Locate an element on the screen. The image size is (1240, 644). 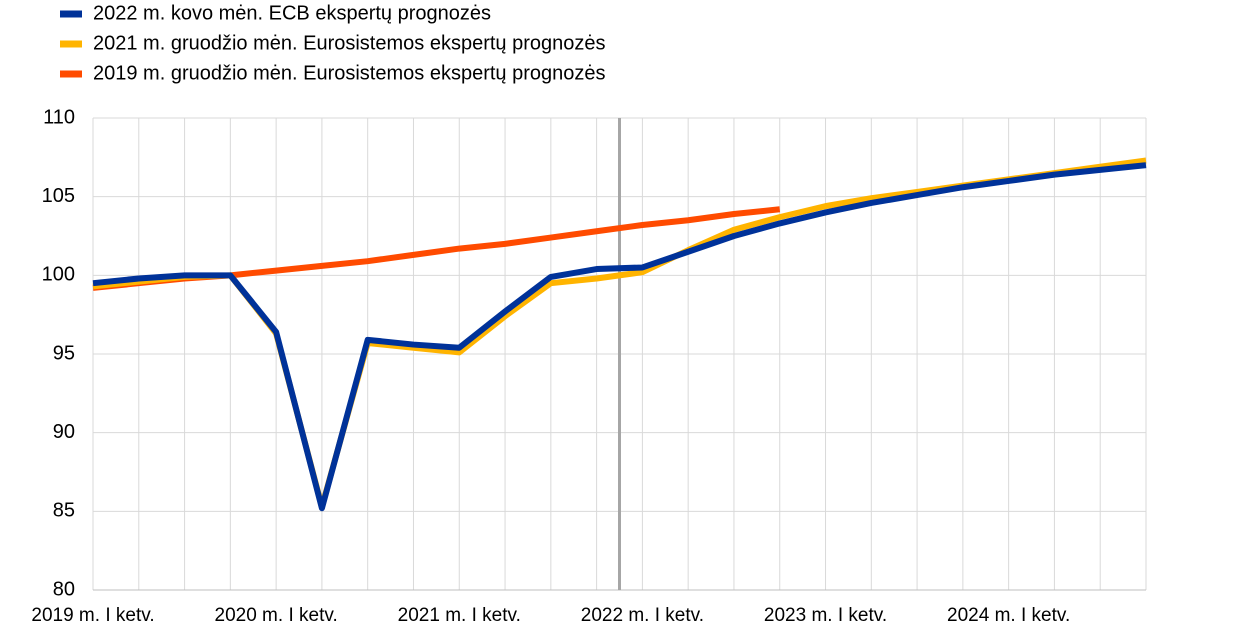
y-tick-label: 110 is located at coordinates (59, 117).